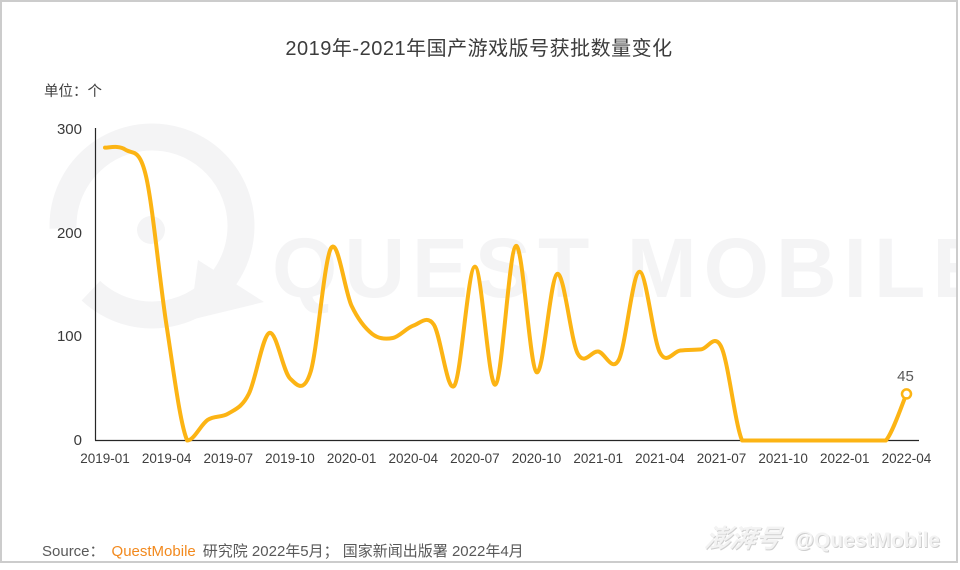  Describe the element at coordinates (536, 458) in the screenshot. I see `x-tick-label: 2020-10` at that location.